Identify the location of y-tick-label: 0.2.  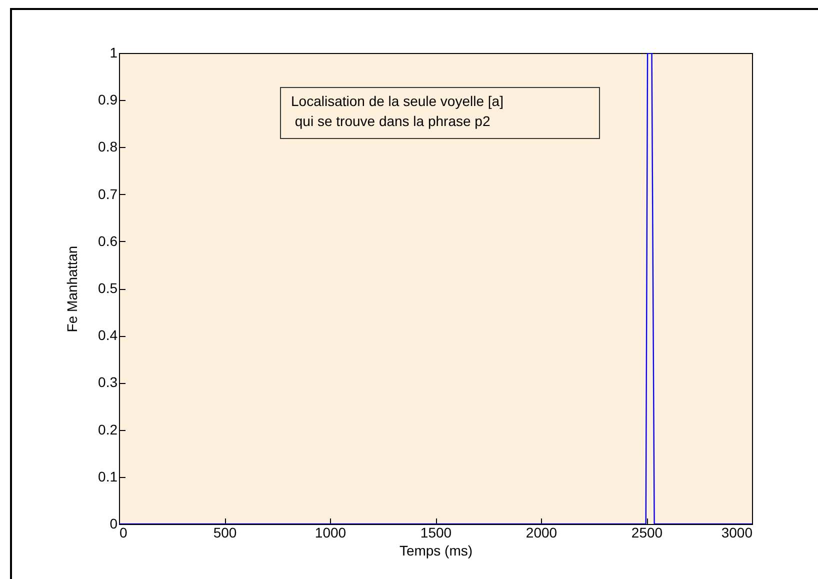
(108, 429).